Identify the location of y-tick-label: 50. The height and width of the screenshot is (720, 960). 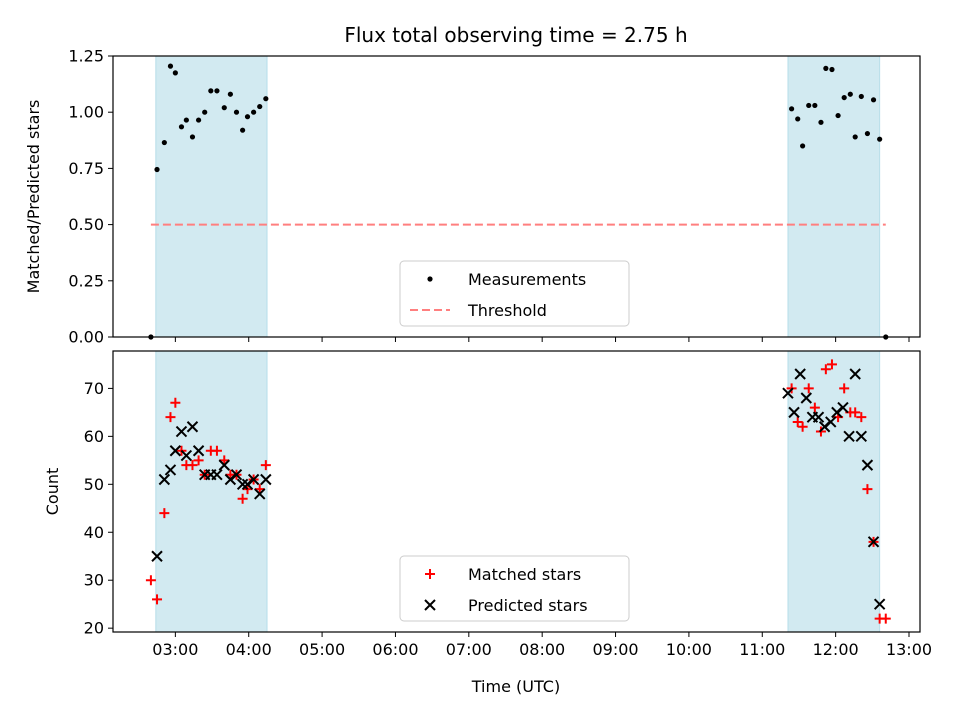
(94, 484).